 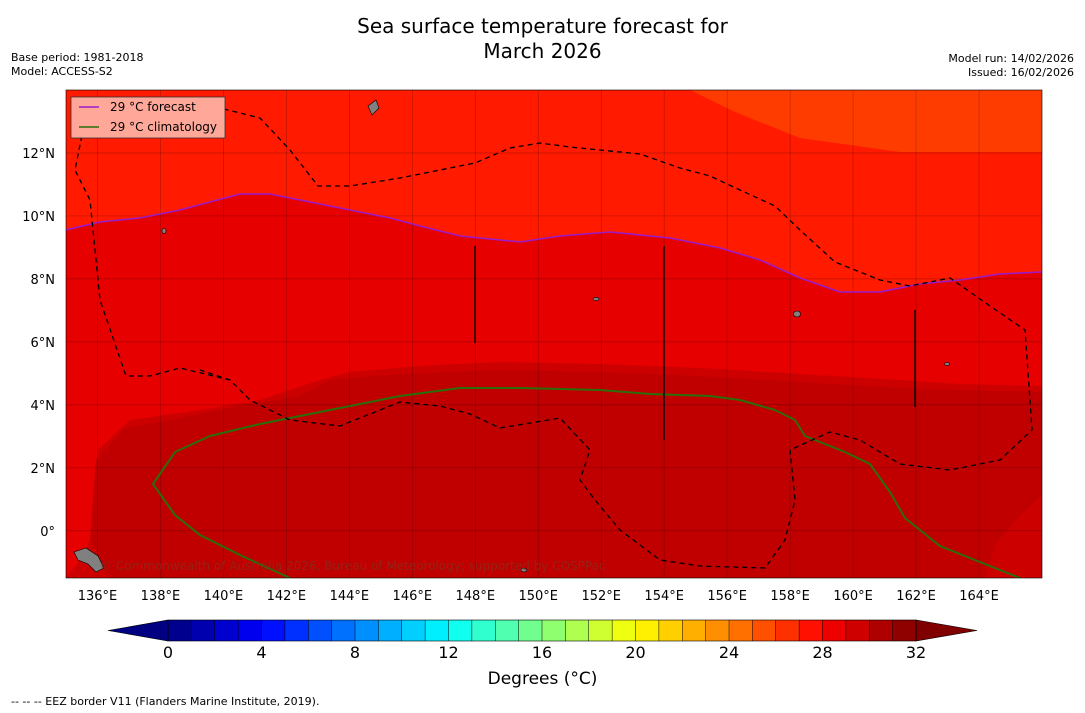 I want to click on colorbar-tick-label: 0, so click(x=168, y=652).